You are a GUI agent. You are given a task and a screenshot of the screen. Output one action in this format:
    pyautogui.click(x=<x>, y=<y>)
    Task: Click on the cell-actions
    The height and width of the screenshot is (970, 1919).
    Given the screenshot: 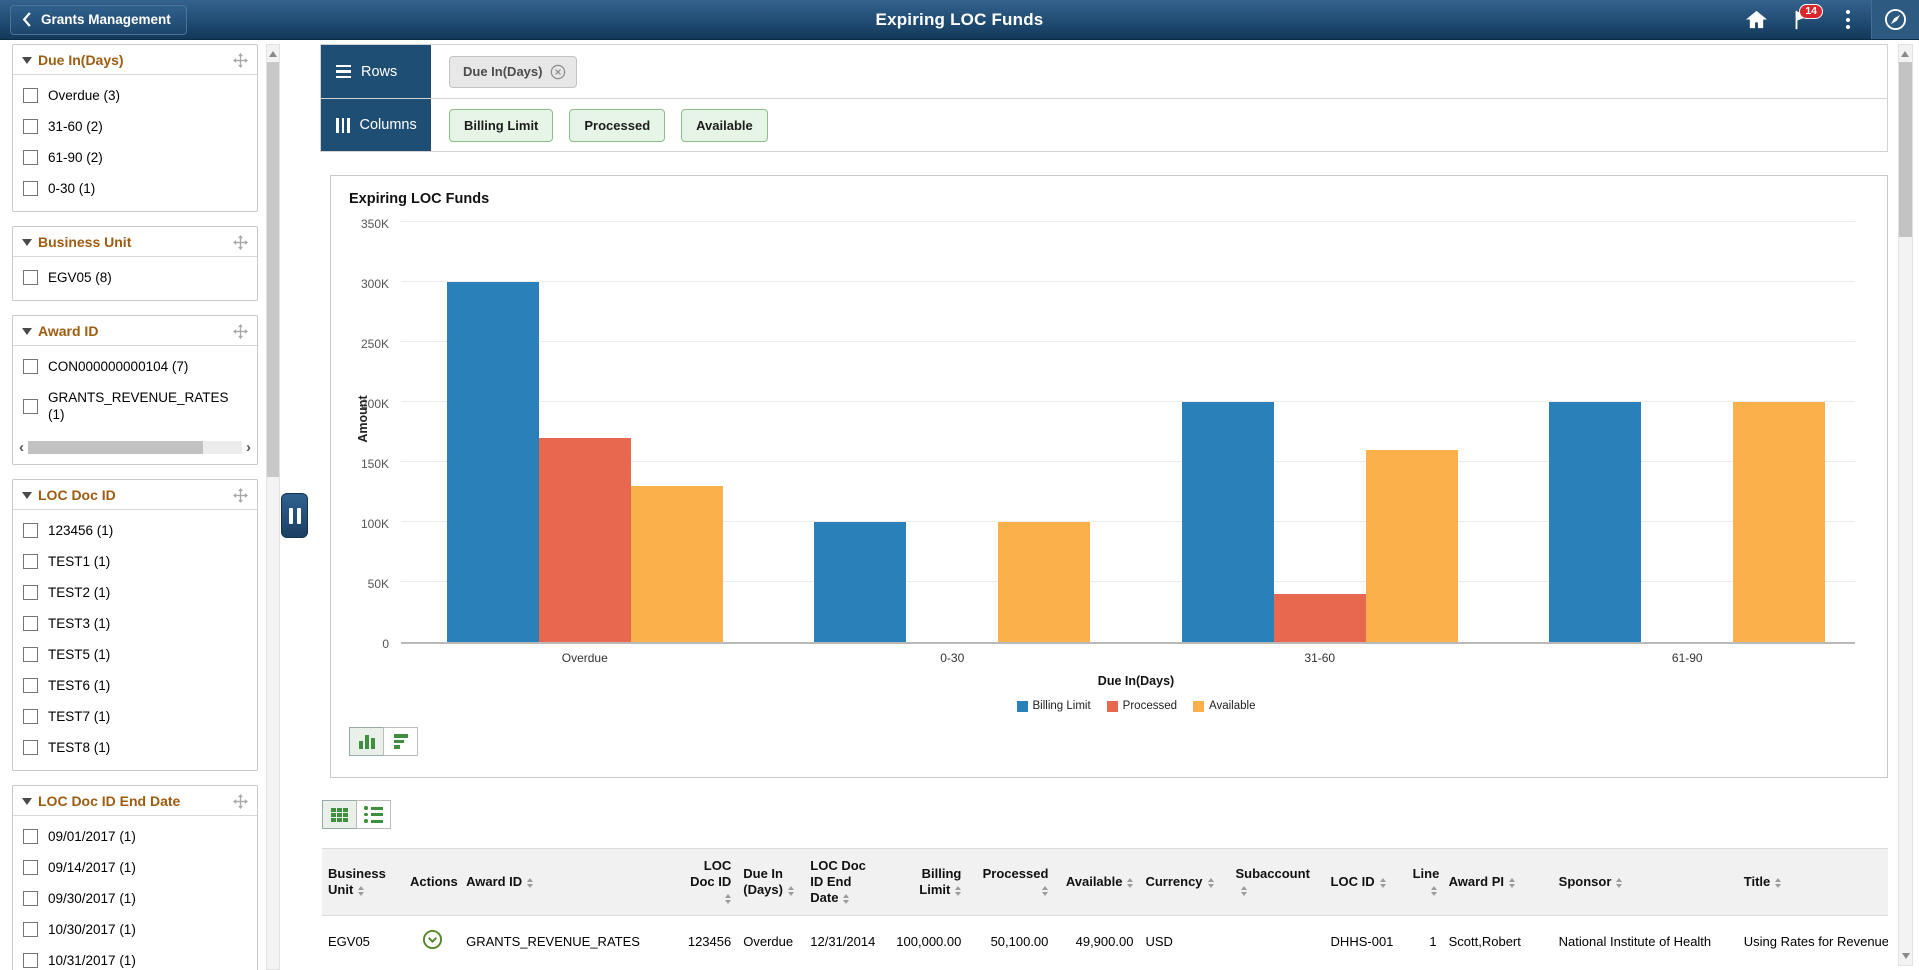 What is the action you would take?
    pyautogui.click(x=432, y=941)
    